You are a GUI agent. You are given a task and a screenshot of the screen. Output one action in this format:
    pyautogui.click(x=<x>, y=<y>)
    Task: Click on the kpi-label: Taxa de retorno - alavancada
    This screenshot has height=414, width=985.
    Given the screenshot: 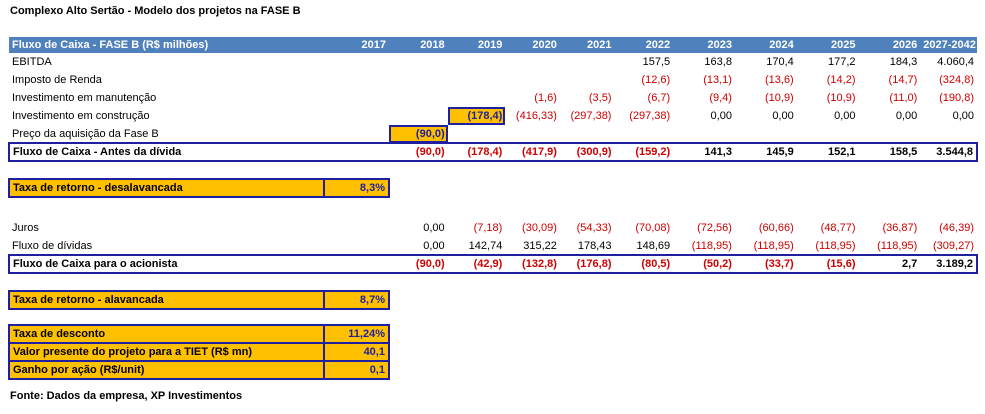 What is the action you would take?
    pyautogui.click(x=166, y=300)
    